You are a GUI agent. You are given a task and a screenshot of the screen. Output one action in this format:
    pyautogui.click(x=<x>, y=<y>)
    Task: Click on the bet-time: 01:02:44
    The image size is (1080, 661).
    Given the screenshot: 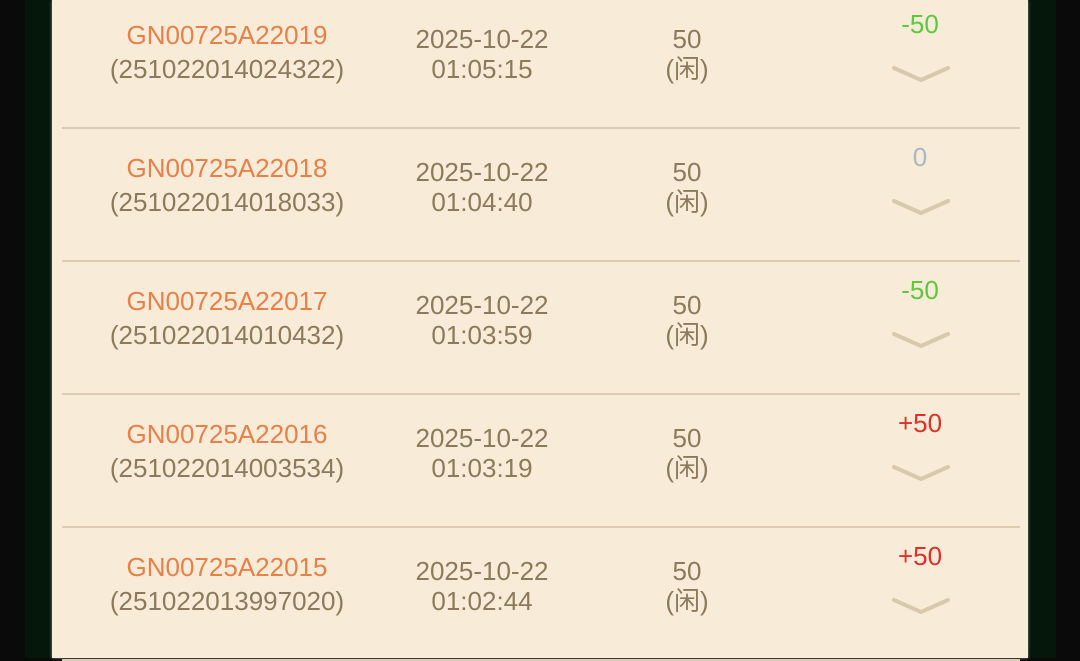 What is the action you would take?
    pyautogui.click(x=482, y=601)
    